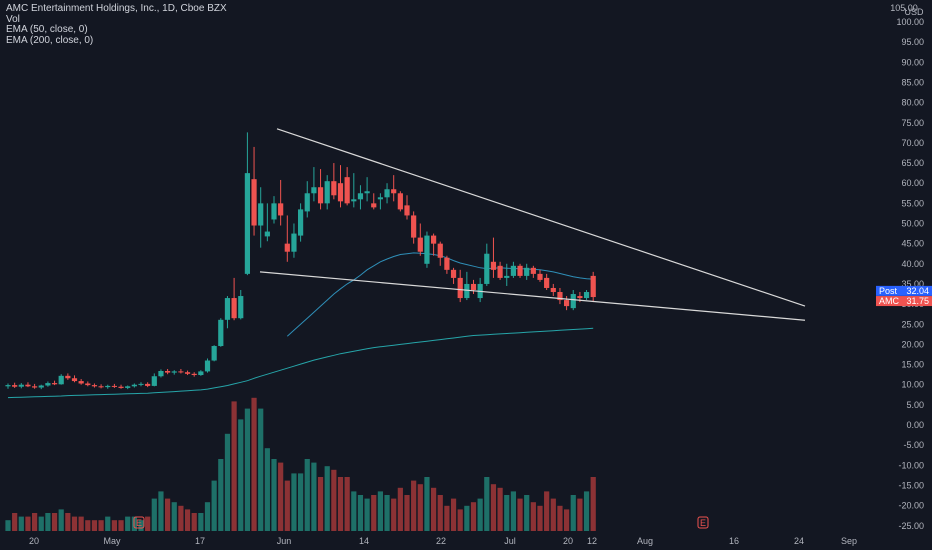  What do you see at coordinates (34, 541) in the screenshot?
I see `date-axis-tick: 20` at bounding box center [34, 541].